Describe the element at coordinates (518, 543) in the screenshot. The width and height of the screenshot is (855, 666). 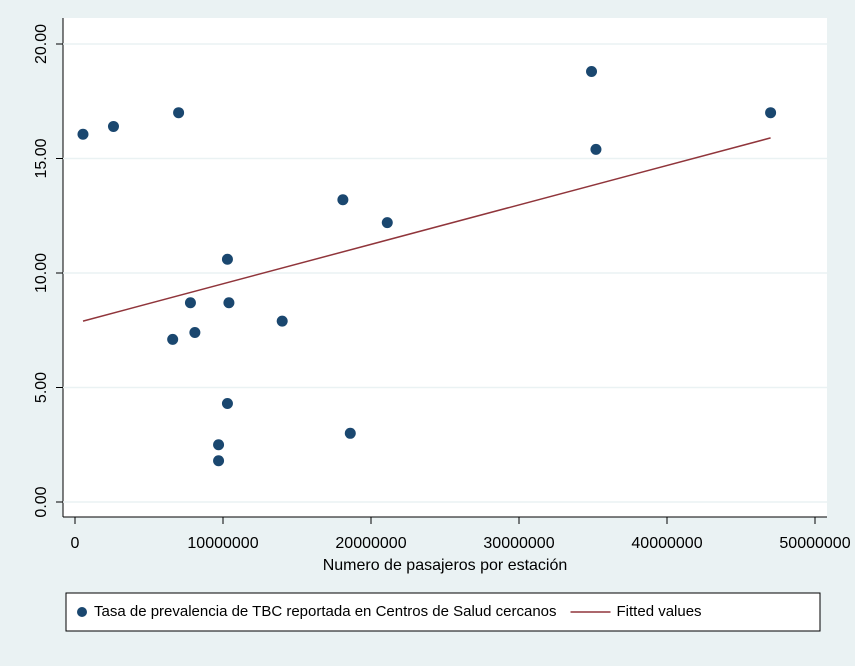
I see `x-tick-label: 30000000` at that location.